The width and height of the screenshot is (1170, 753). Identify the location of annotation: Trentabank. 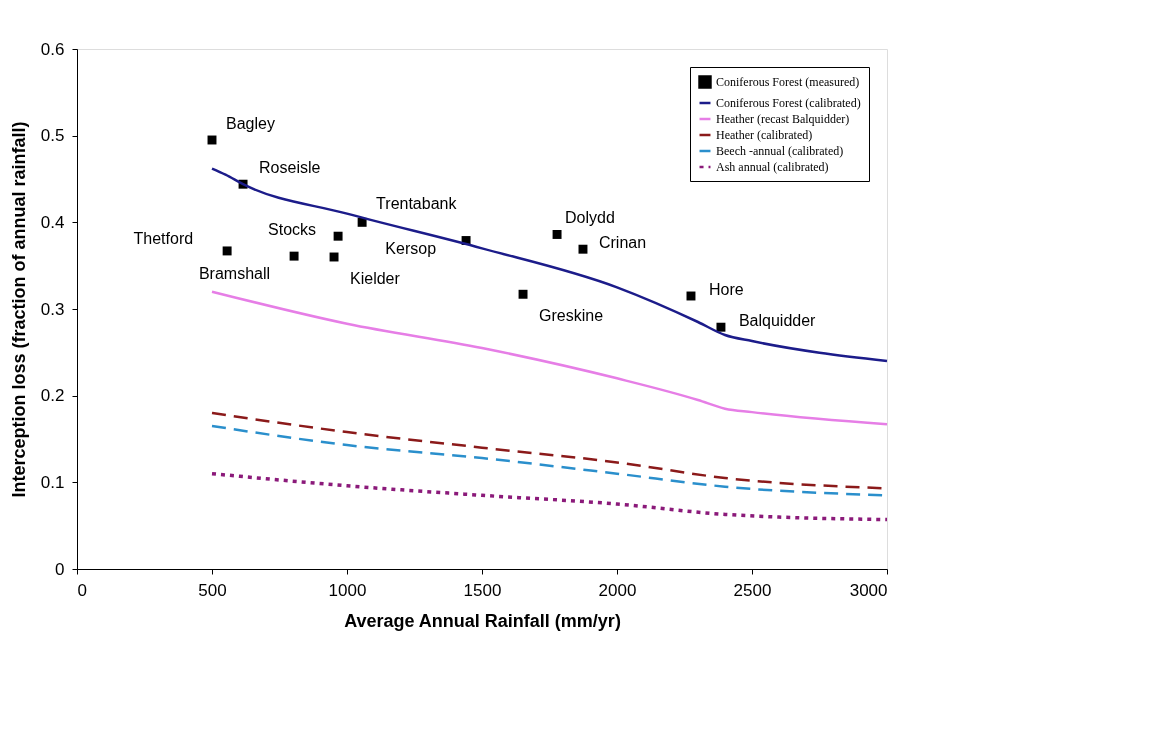
(417, 204).